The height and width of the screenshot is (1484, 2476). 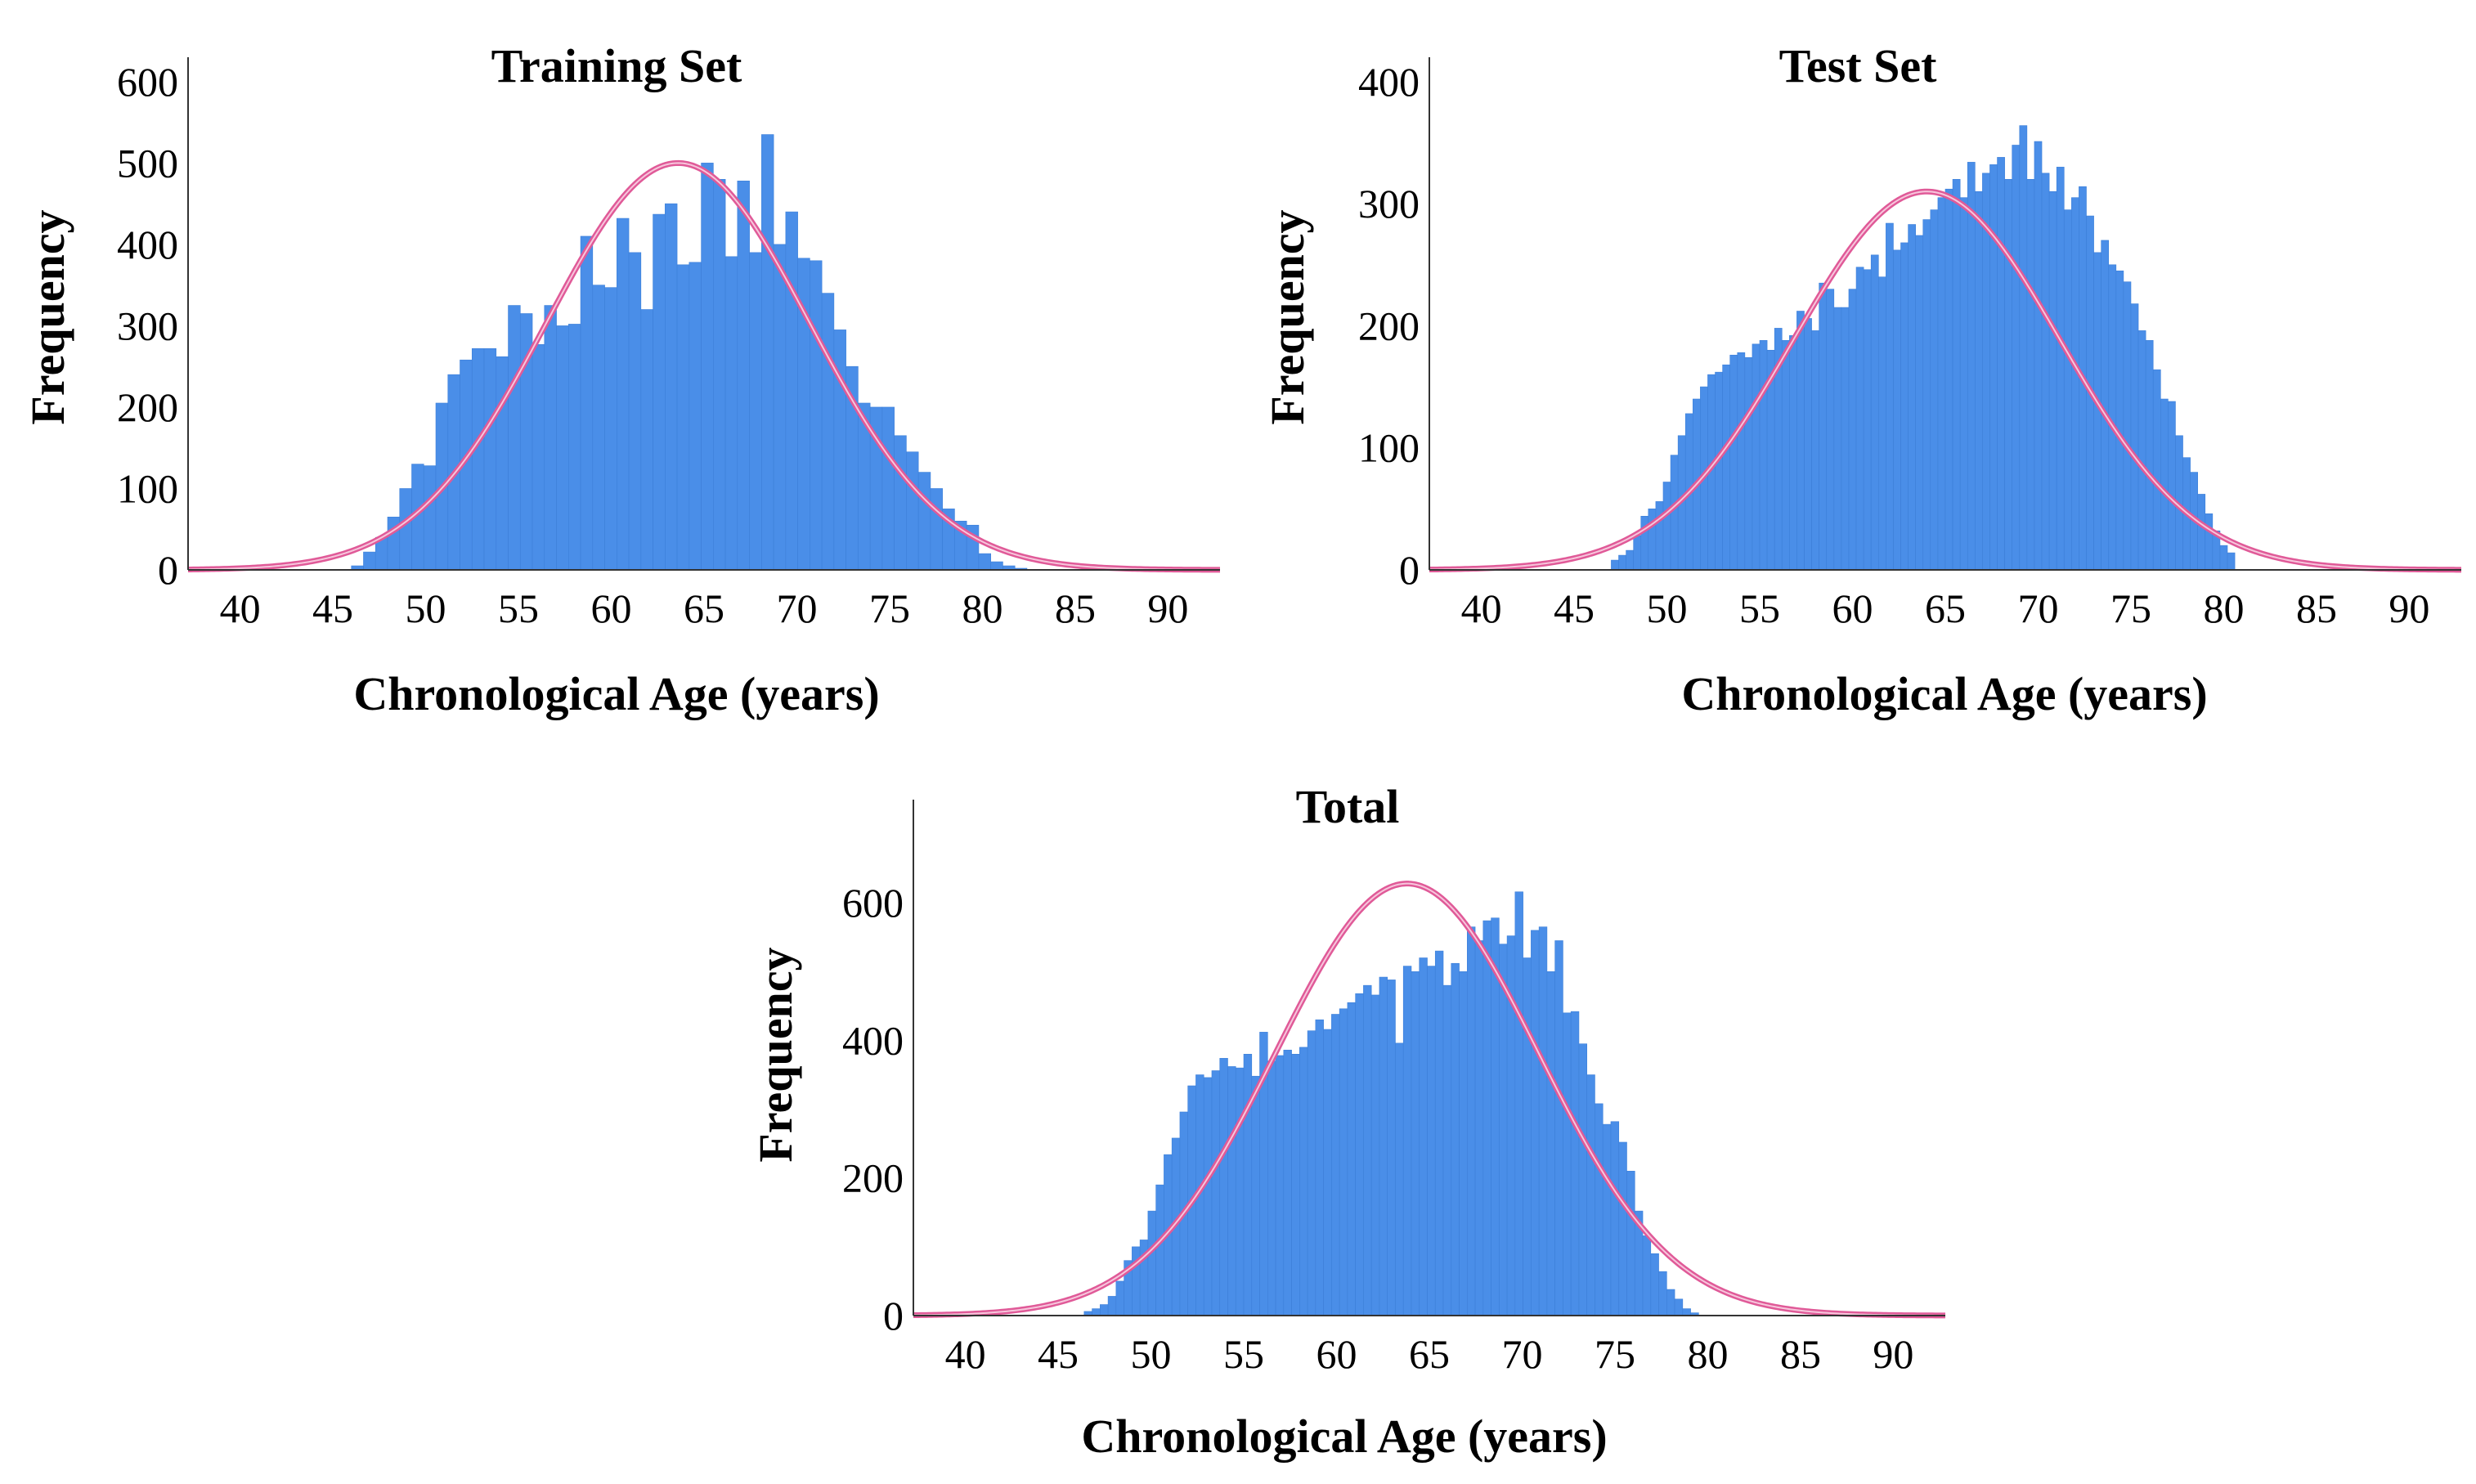 What do you see at coordinates (1243, 1354) in the screenshot?
I see `x-tick-label: 55` at bounding box center [1243, 1354].